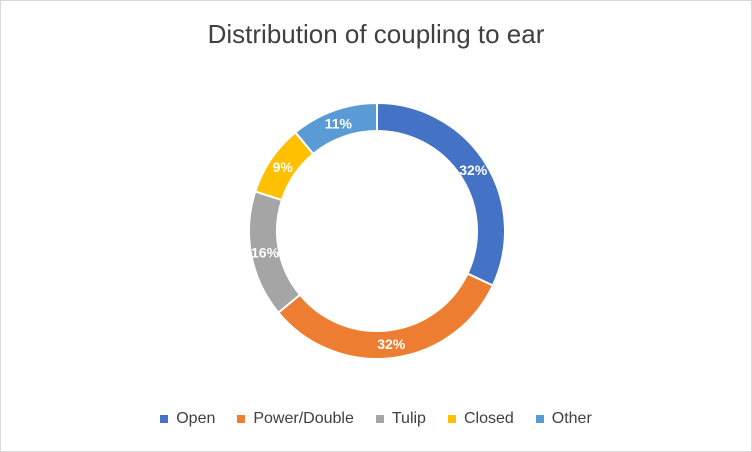 This screenshot has width=752, height=452. I want to click on data-label-tulip: 16%, so click(265, 252).